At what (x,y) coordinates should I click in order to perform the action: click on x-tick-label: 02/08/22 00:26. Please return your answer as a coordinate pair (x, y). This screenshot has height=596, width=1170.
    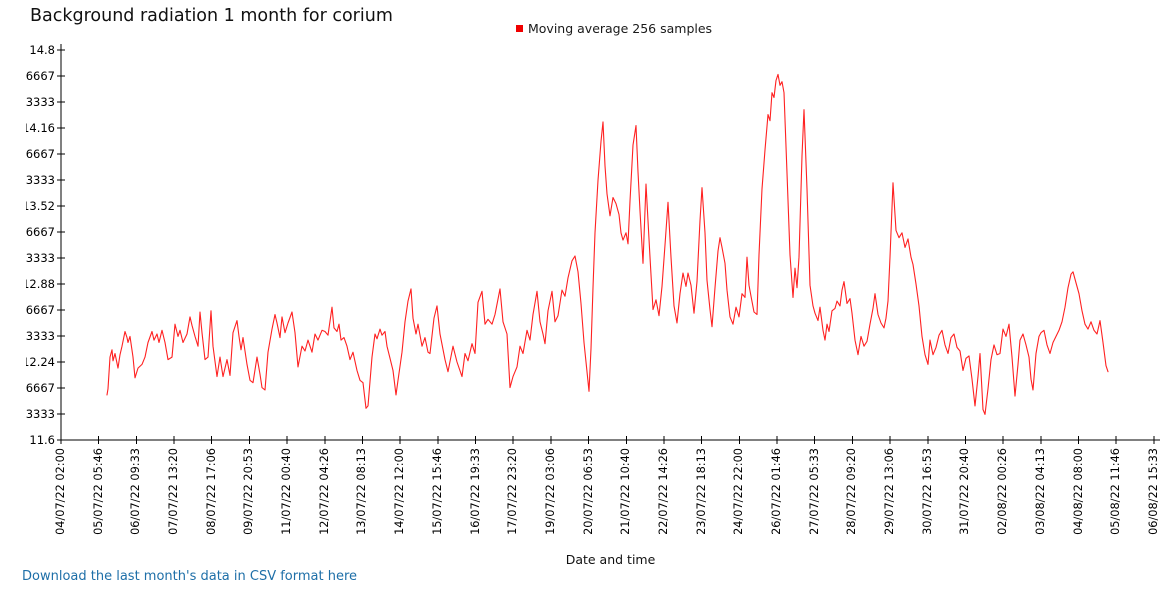
    Looking at the image, I should click on (1003, 491).